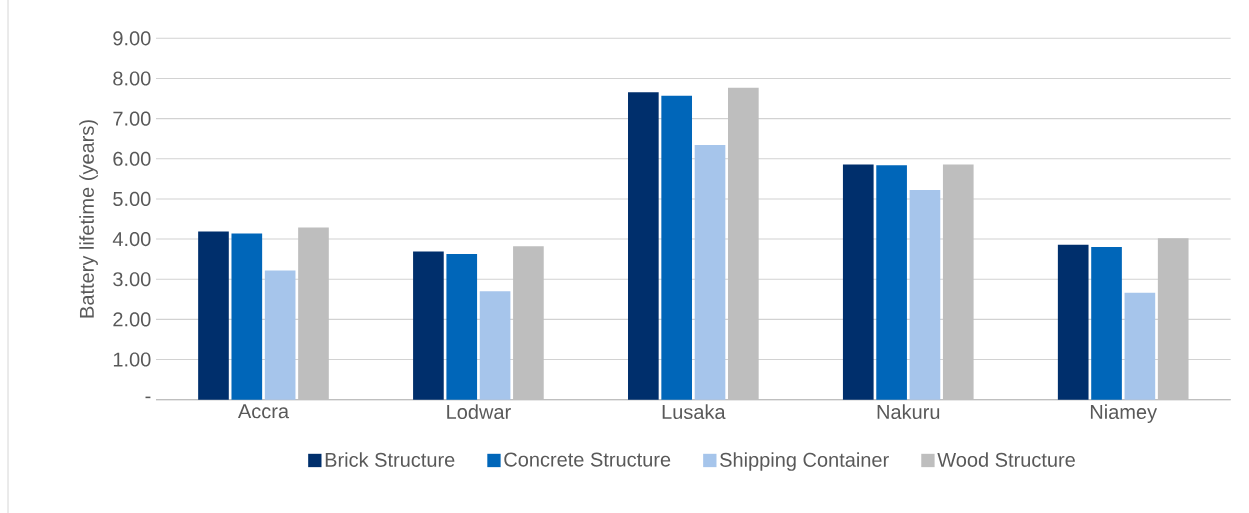  I want to click on legend-label: Brick Structure, so click(390, 459).